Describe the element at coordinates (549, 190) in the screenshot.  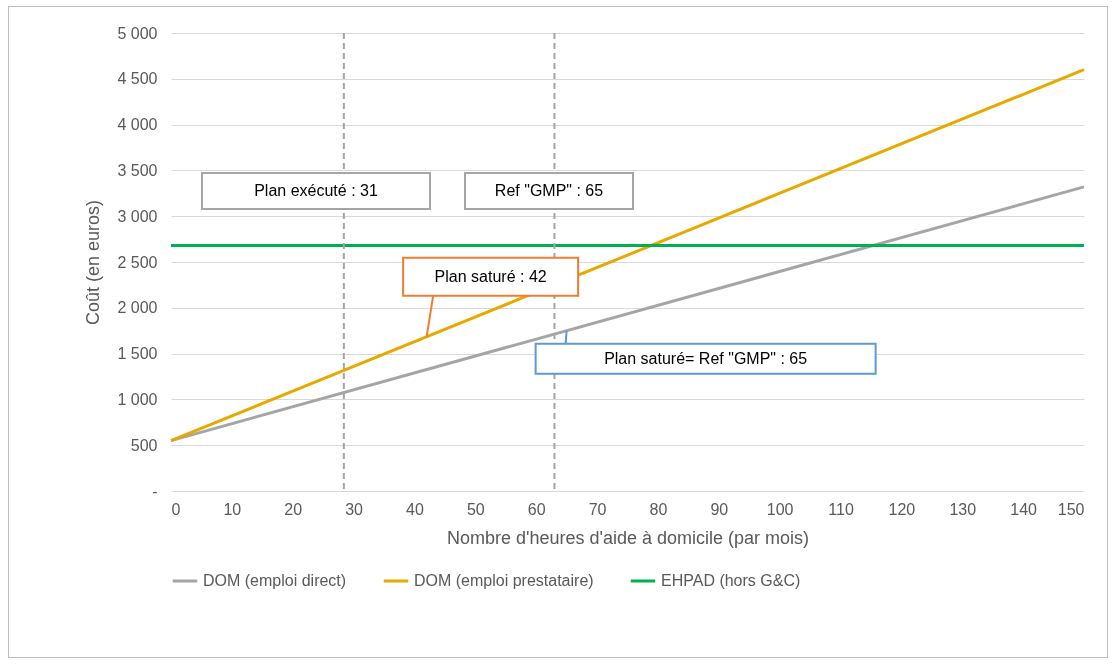
I see `annotation: Ref "GMP" : 65` at that location.